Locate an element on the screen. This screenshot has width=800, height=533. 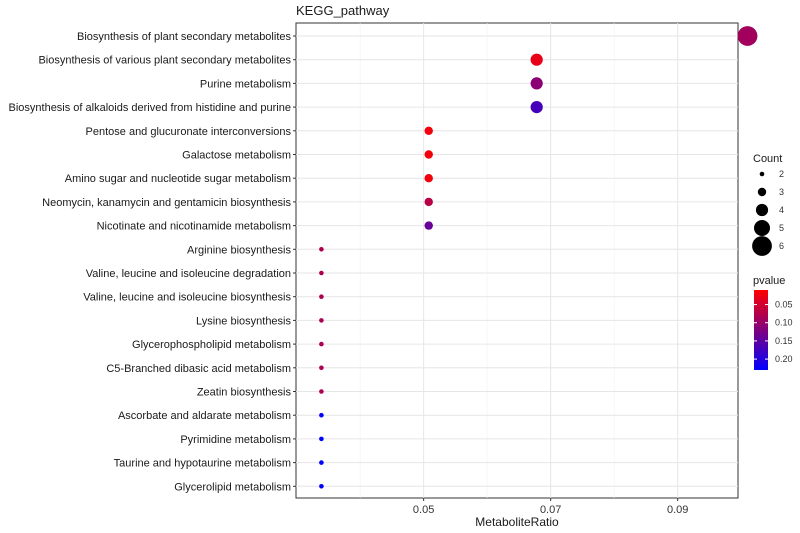
pathway-label: C5-Branched dibasic acid metabolism is located at coordinates (198, 369).